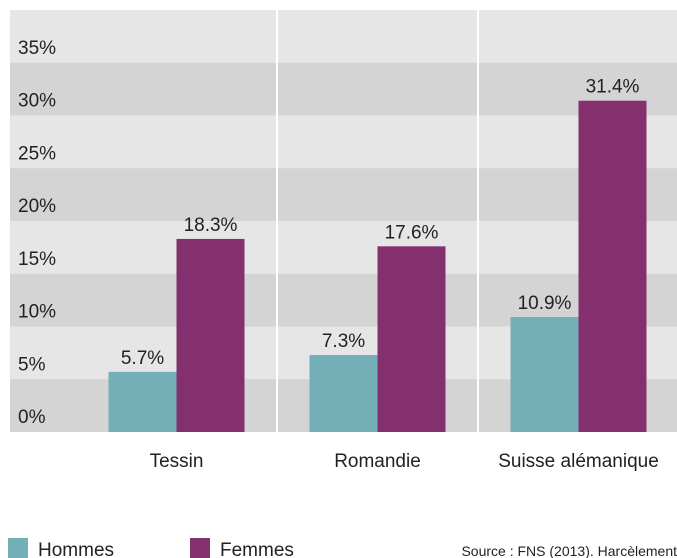 The image size is (677, 558). Describe the element at coordinates (37, 312) in the screenshot. I see `y-tick-label: 10%` at that location.